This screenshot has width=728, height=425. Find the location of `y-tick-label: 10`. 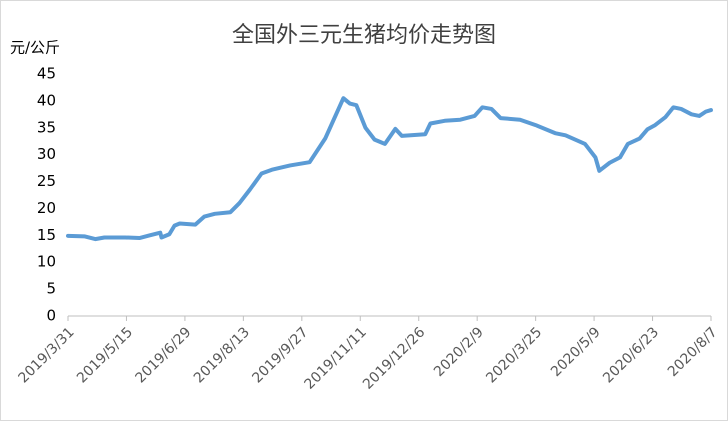

y-tick-label: 10 is located at coordinates (46, 262).